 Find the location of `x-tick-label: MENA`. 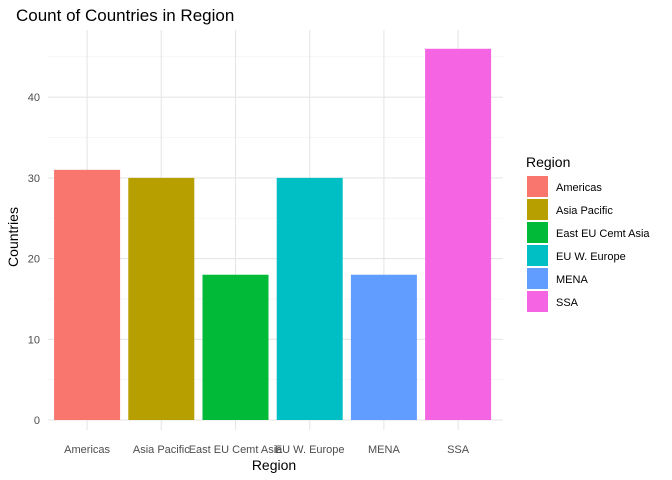

x-tick-label: MENA is located at coordinates (384, 450).